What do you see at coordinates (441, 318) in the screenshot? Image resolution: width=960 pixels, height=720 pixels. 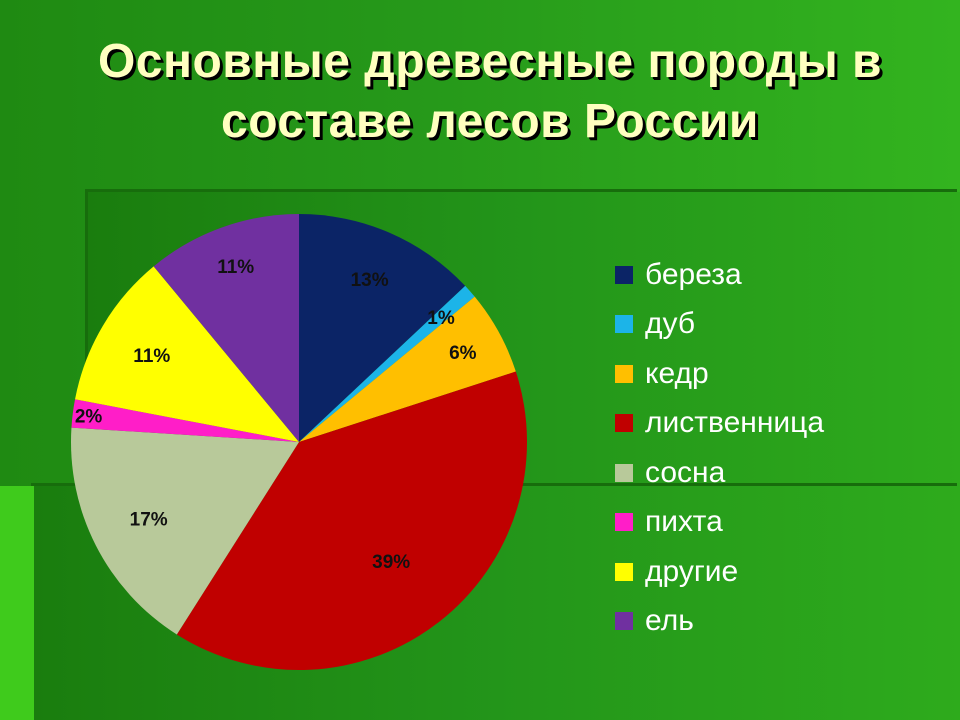 I see `pie-label-2: 1%` at bounding box center [441, 318].